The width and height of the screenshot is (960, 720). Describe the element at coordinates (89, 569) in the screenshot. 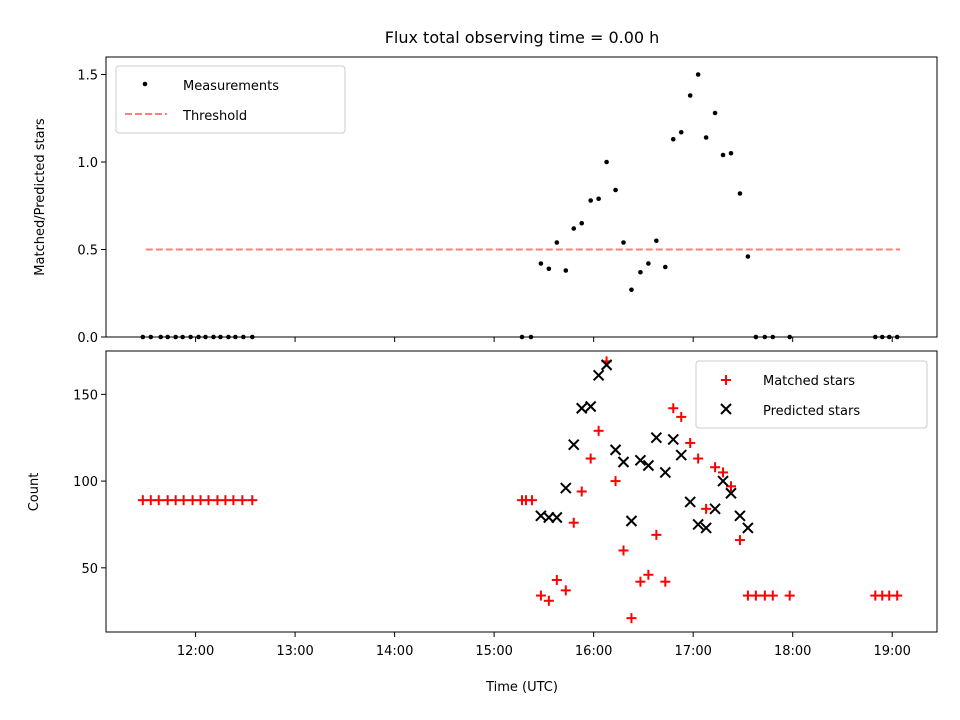

I see `bottom-y-tick-label: 50` at that location.